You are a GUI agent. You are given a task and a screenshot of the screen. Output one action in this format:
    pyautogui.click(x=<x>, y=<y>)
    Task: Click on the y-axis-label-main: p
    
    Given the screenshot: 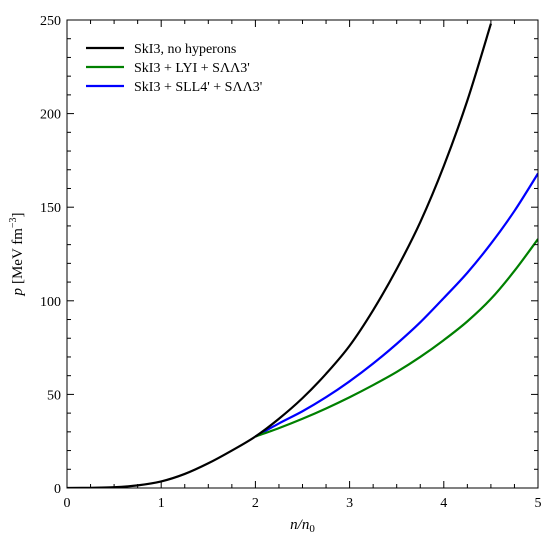 What is the action you would take?
    pyautogui.click(x=18, y=292)
    